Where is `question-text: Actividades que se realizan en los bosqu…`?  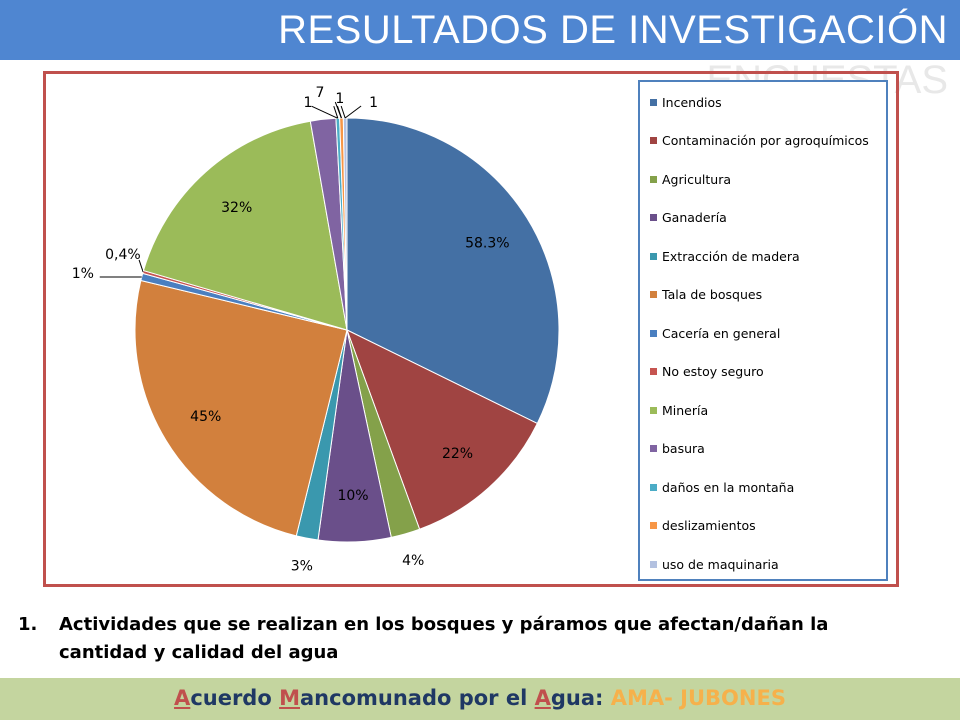 question-text: Actividades que se realizan en los bosqu… is located at coordinates (444, 638).